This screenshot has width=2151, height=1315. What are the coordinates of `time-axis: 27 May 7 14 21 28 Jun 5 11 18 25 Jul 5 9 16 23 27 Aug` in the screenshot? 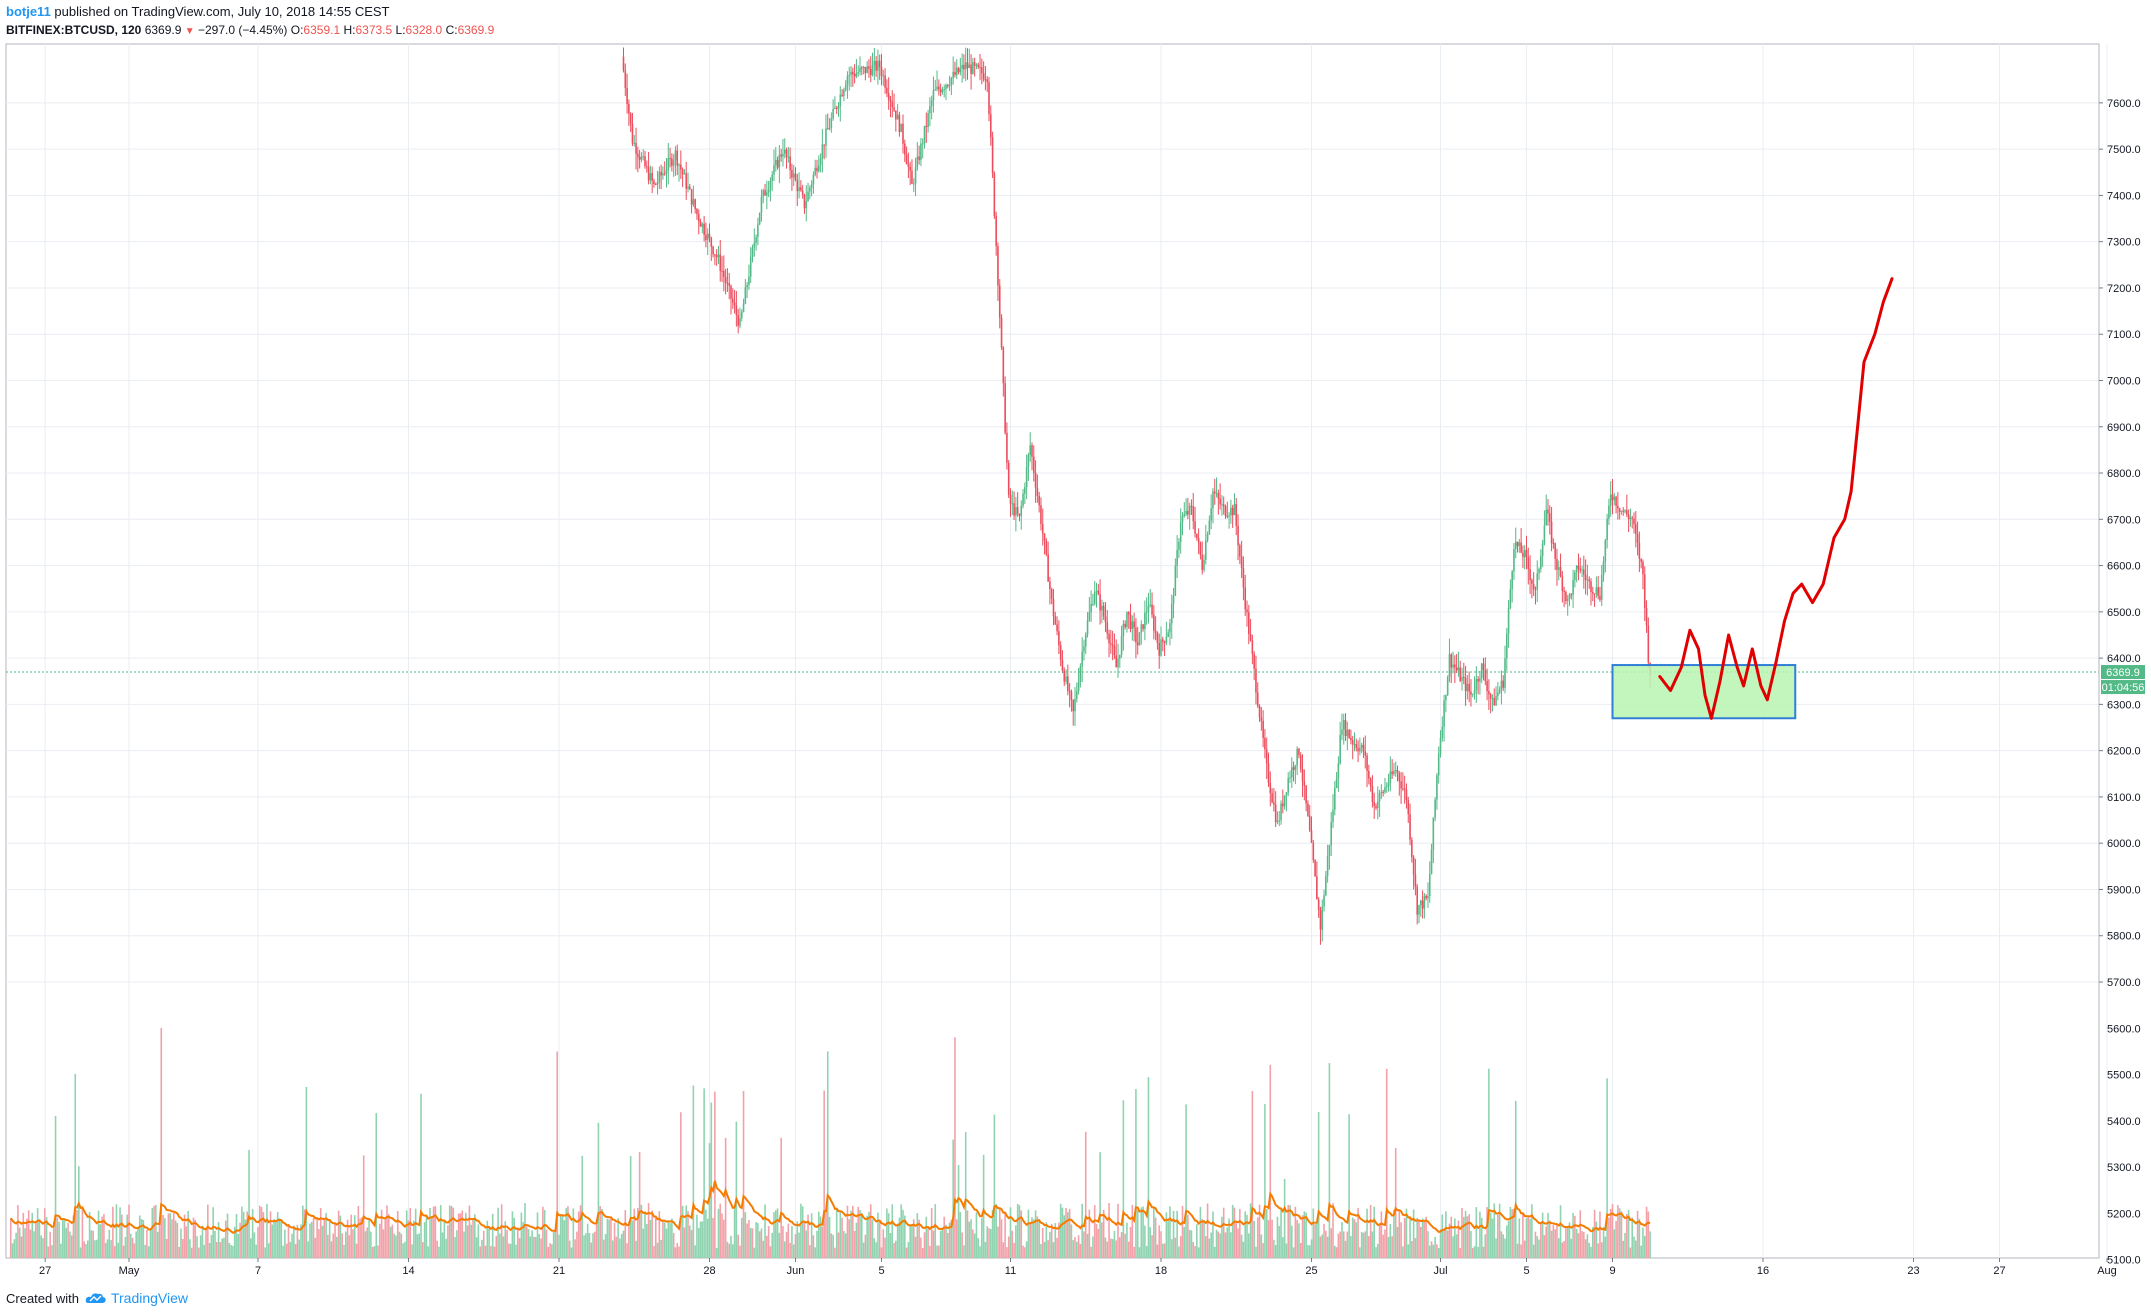 It's located at (1078, 1267).